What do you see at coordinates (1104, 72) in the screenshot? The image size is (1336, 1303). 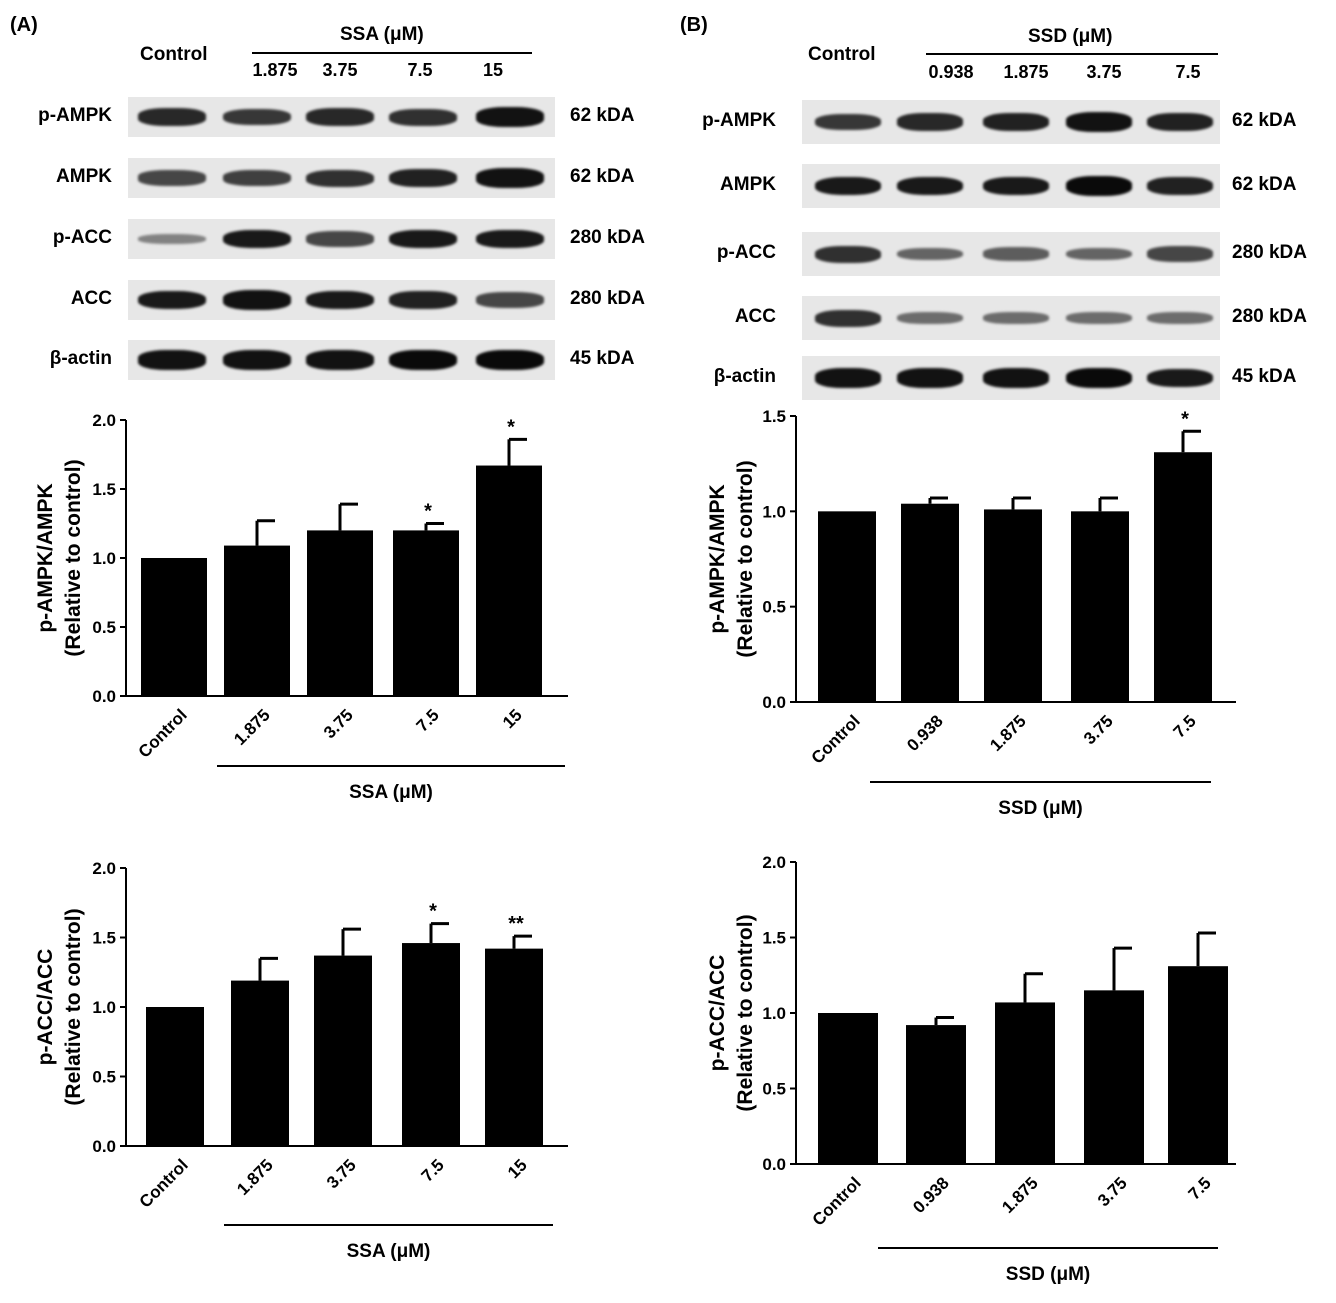 I see `blot-concentration-label: 3.75` at bounding box center [1104, 72].